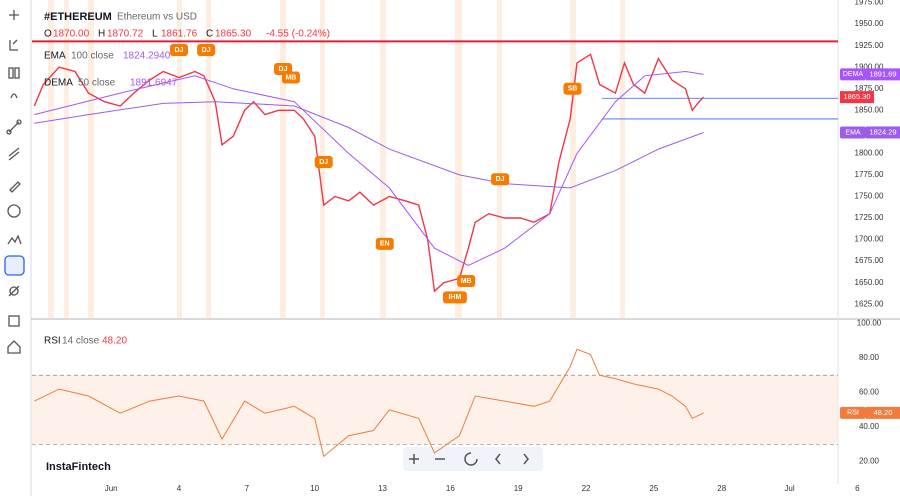 This screenshot has width=900, height=496. What do you see at coordinates (48, 34) in the screenshot?
I see `ohlc-key: O` at bounding box center [48, 34].